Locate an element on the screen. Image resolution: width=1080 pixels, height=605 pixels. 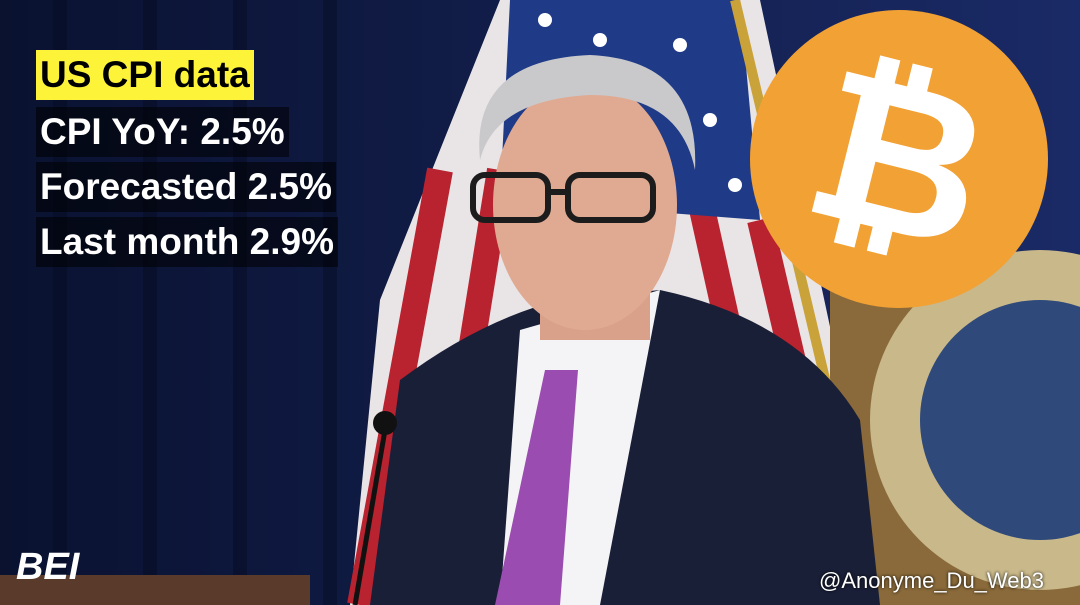
headline-title: US CPI data is located at coordinates (145, 75).